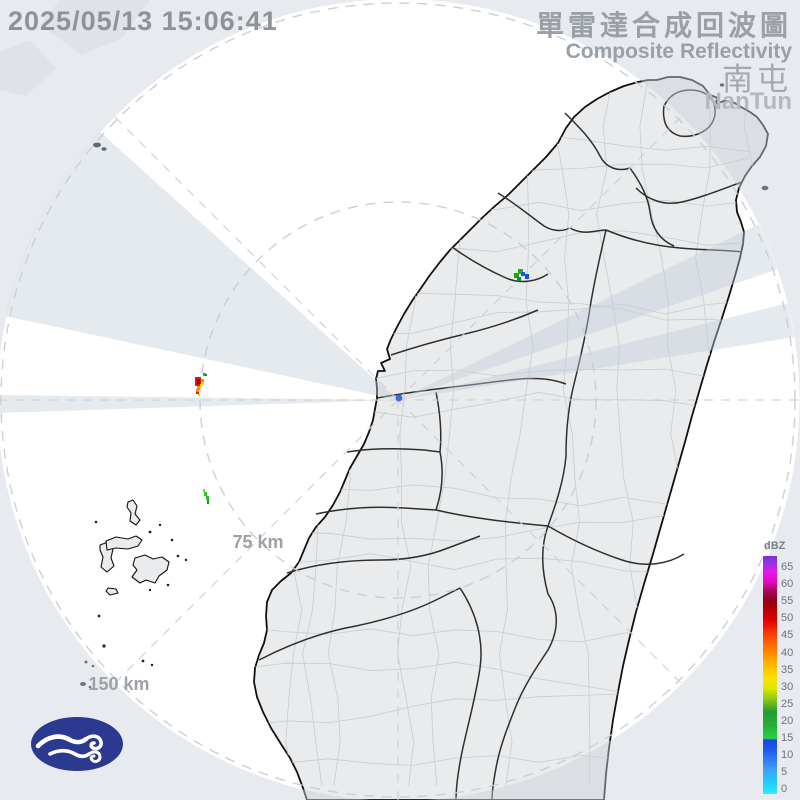 The image size is (800, 800). Describe the element at coordinates (748, 101) in the screenshot. I see `station-name-en: NanTun` at that location.